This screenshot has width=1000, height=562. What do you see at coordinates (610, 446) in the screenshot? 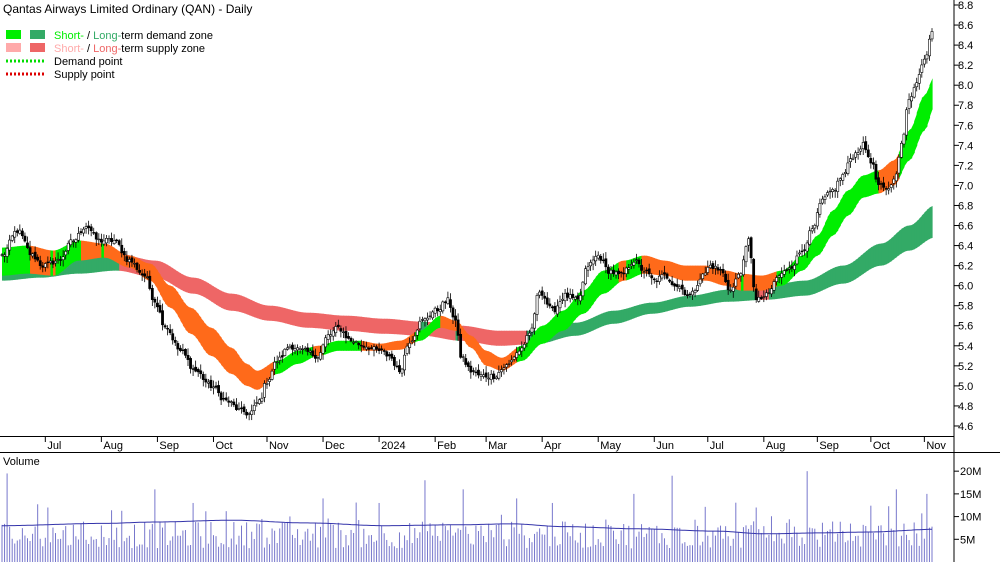
I see `x-tick-label: May` at bounding box center [610, 446].